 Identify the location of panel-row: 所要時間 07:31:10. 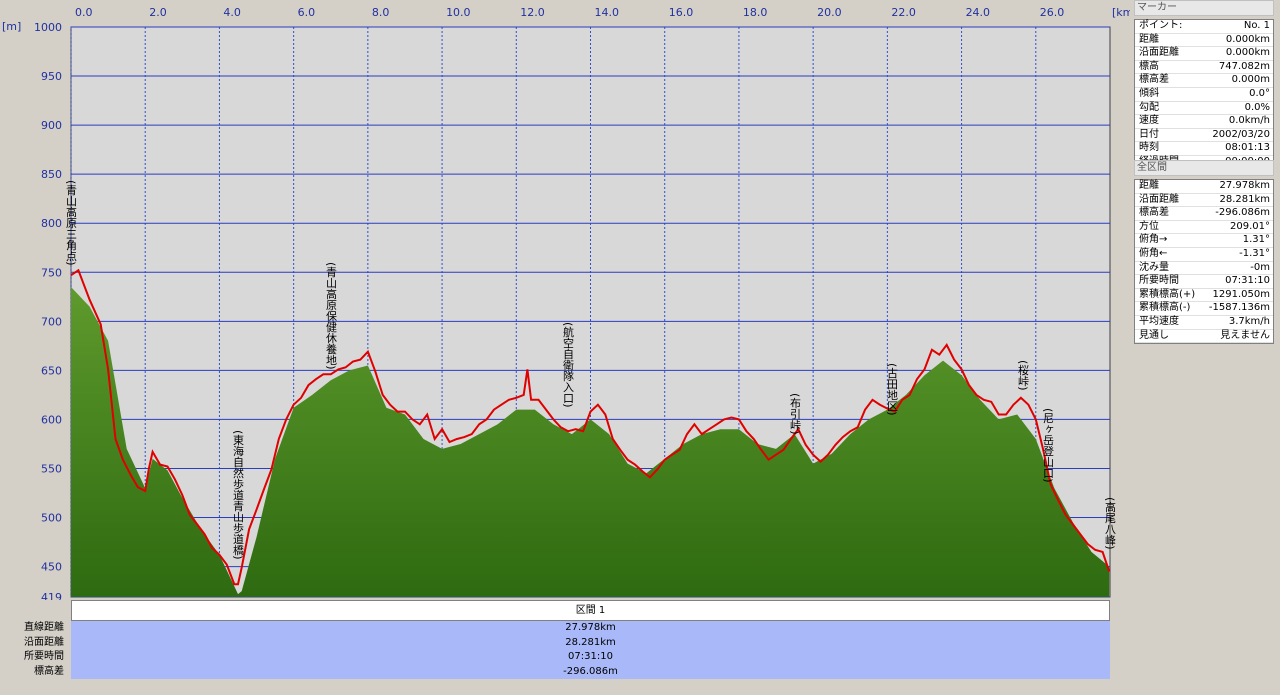
(1204, 282).